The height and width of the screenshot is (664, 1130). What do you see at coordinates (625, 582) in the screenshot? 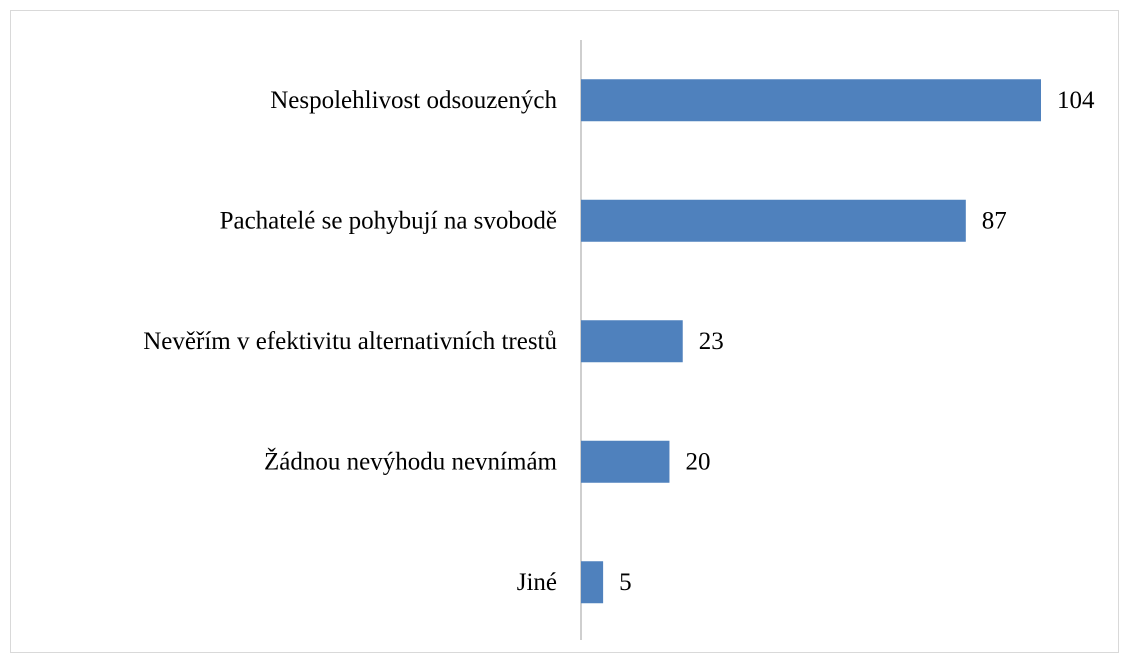
I see `value-label: 5` at bounding box center [625, 582].